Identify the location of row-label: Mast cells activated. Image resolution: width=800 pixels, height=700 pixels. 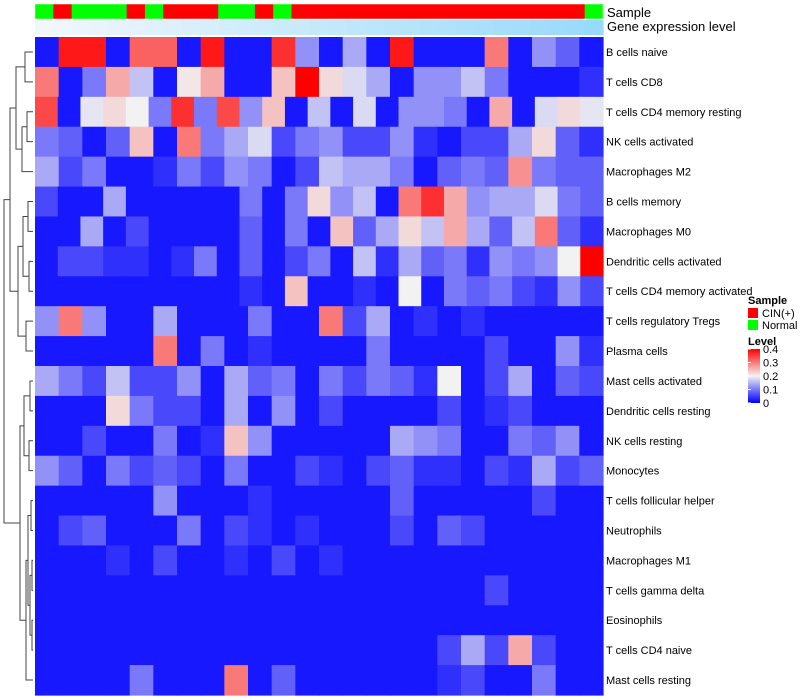
(654, 382).